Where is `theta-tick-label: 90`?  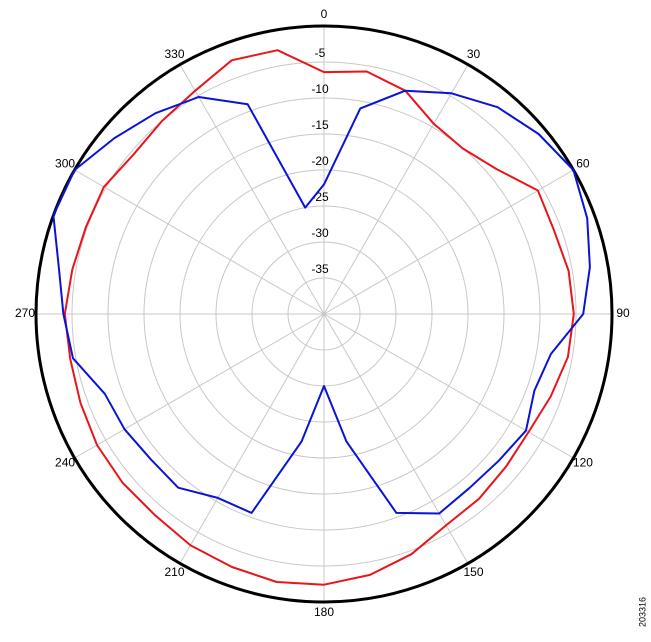 theta-tick-label: 90 is located at coordinates (623, 313).